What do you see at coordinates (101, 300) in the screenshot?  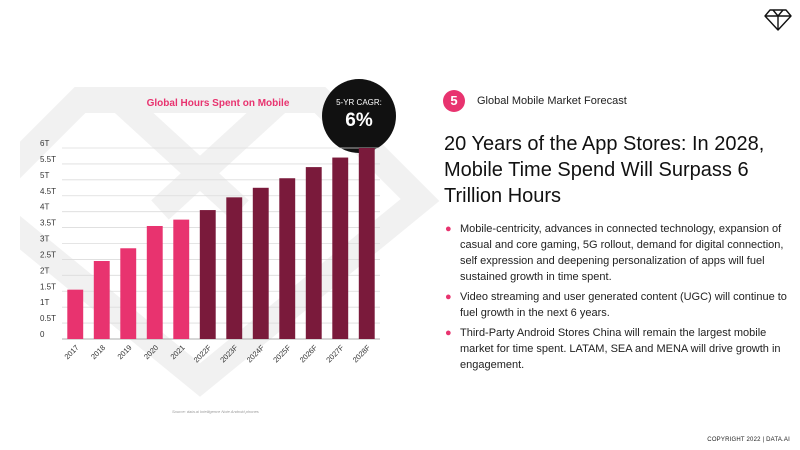 I see `bar-2018` at bounding box center [101, 300].